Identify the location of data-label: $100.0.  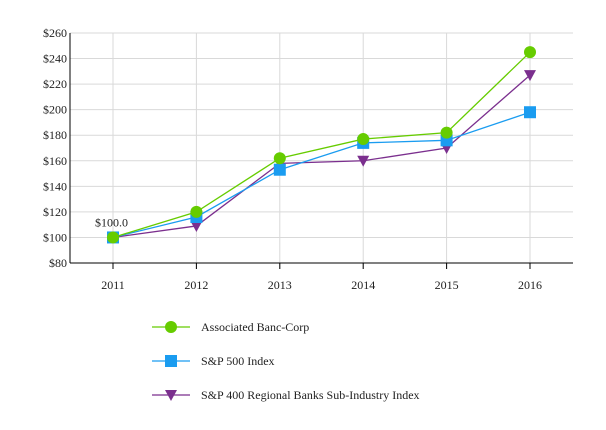
(111, 222).